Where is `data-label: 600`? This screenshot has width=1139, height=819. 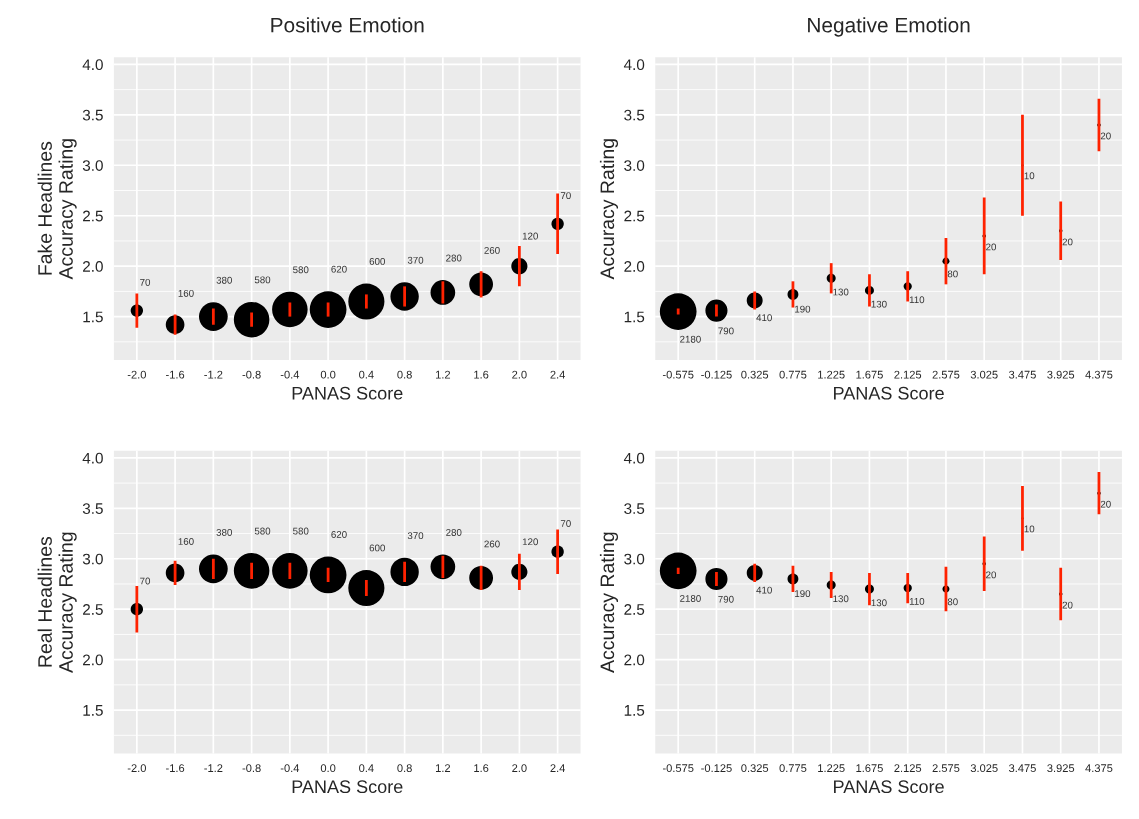 data-label: 600 is located at coordinates (377, 261).